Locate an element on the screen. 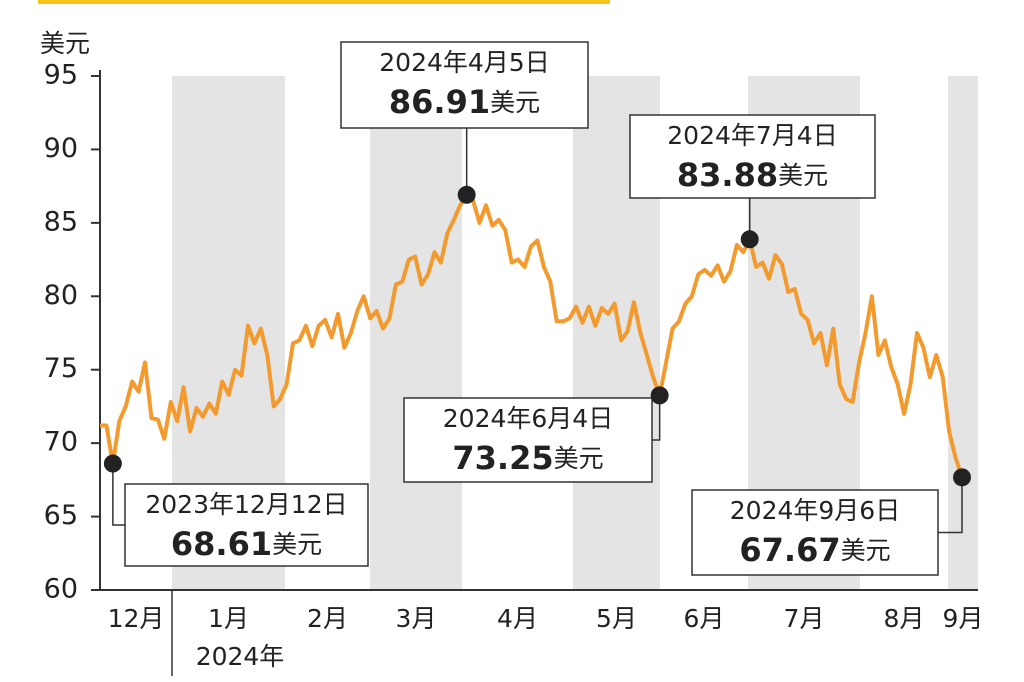 The width and height of the screenshot is (1024, 682). x-tick-label: 6月 is located at coordinates (704, 618).